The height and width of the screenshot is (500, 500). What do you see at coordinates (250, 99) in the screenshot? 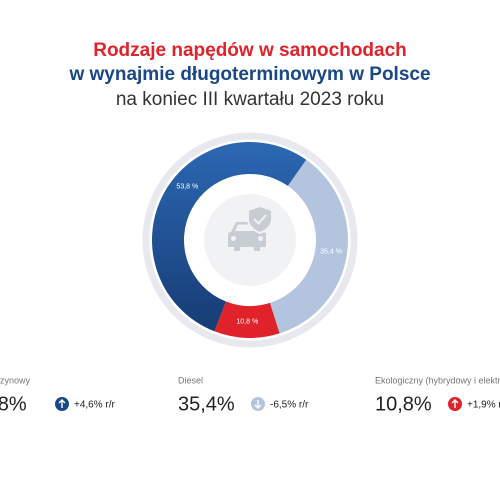
I see `subtitle: na koniec III kwartału 2023 roku` at bounding box center [250, 99].